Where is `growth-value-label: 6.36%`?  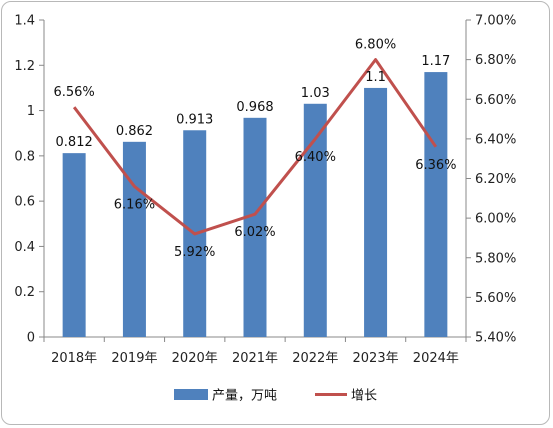
growth-value-label: 6.36% is located at coordinates (435, 165).